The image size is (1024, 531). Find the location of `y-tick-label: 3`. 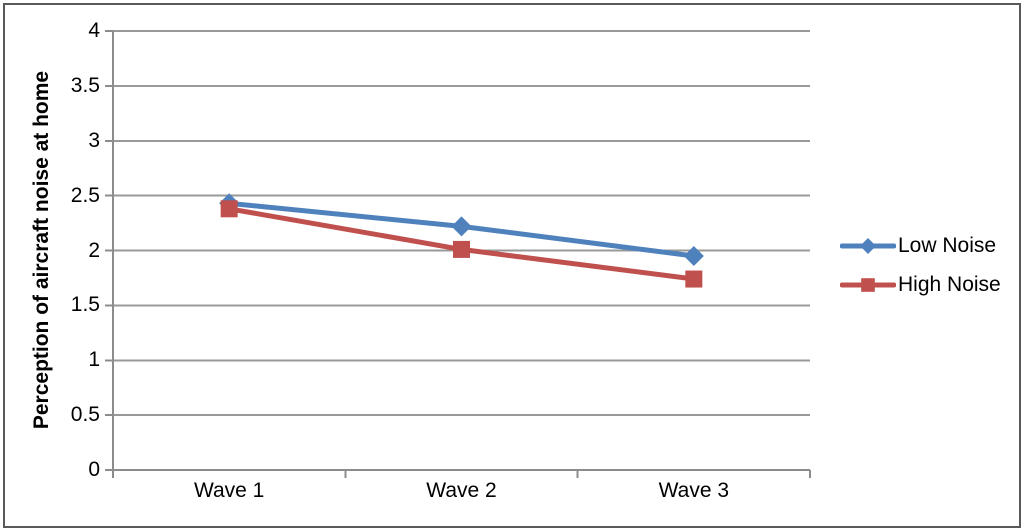

y-tick-label: 3 is located at coordinates (94, 140).